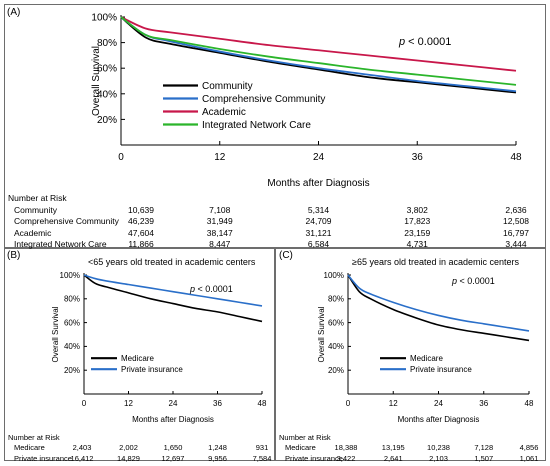  Describe the element at coordinates (173, 458) in the screenshot. I see `panel-b-risk-value: 12,697` at that location.